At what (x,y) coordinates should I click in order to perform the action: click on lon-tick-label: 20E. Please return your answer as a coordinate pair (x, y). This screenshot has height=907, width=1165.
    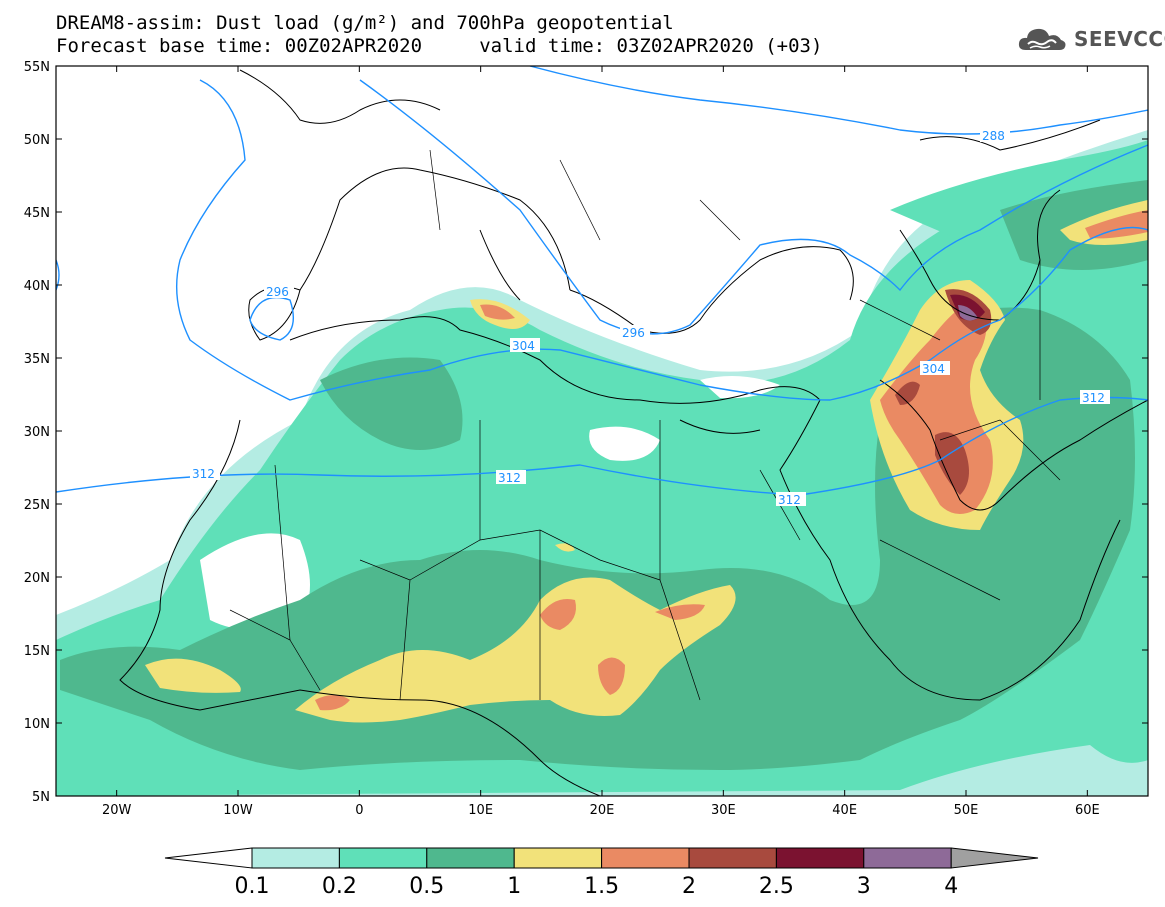
    Looking at the image, I should click on (602, 810).